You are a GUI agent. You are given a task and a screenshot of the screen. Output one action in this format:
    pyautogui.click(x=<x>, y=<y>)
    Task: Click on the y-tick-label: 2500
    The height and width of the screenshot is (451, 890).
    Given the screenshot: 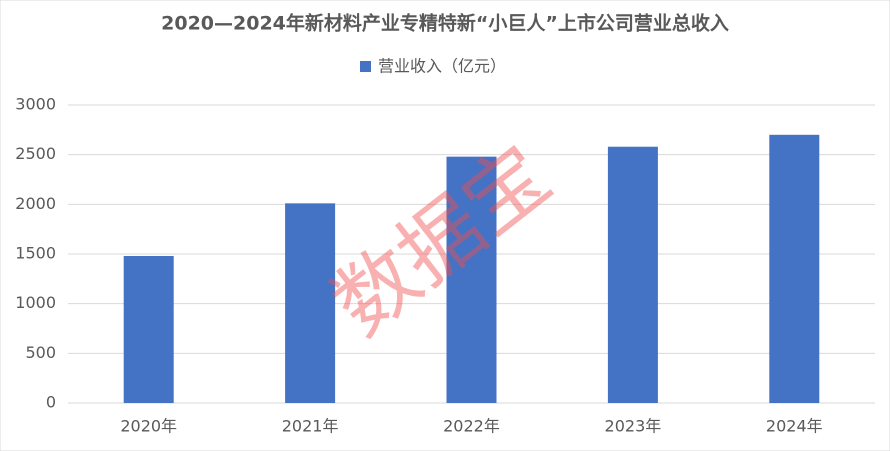 What is the action you would take?
    pyautogui.click(x=35, y=153)
    